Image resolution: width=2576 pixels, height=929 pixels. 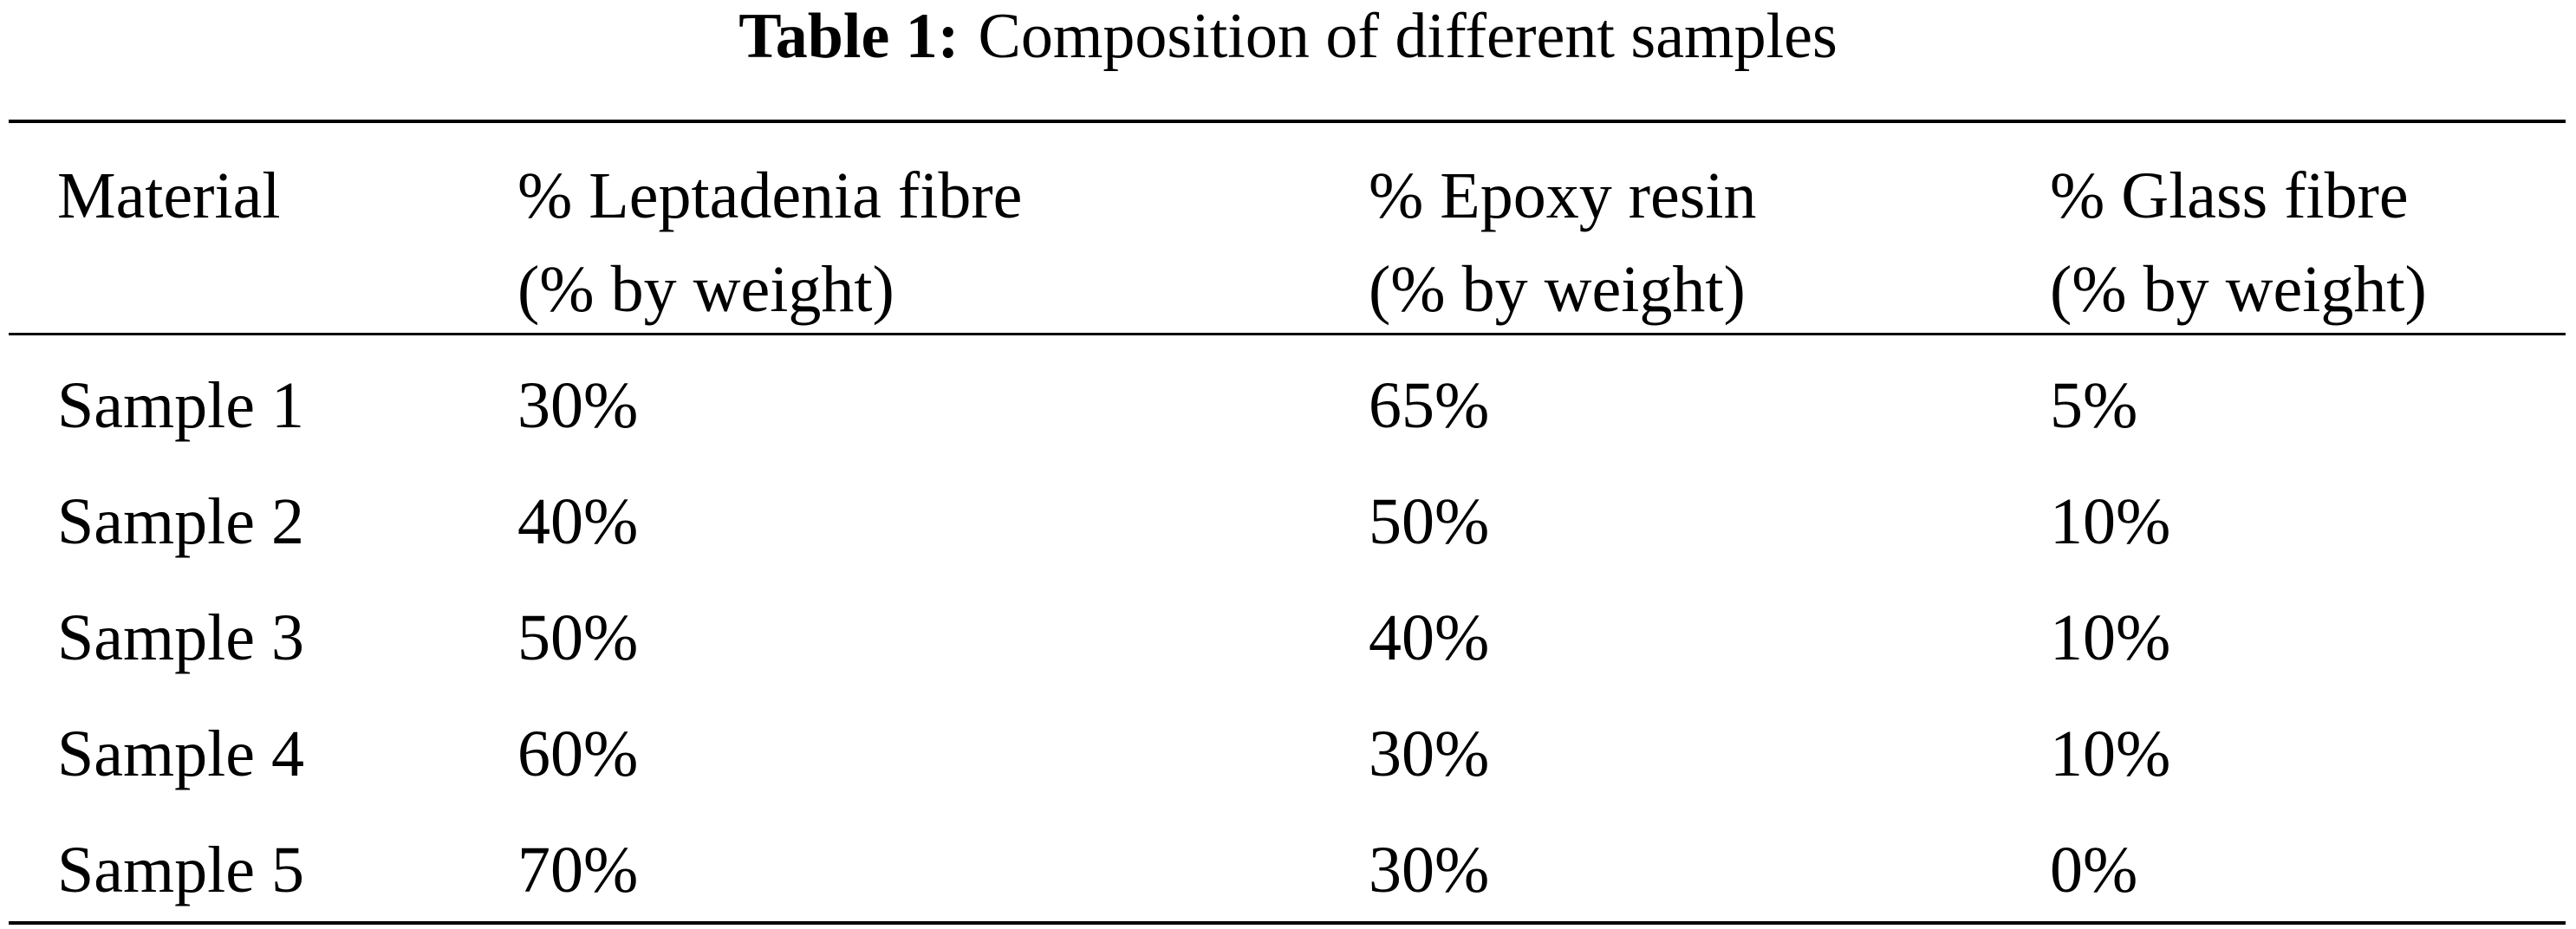 What do you see at coordinates (180, 405) in the screenshot?
I see `row-label: Sample 1` at bounding box center [180, 405].